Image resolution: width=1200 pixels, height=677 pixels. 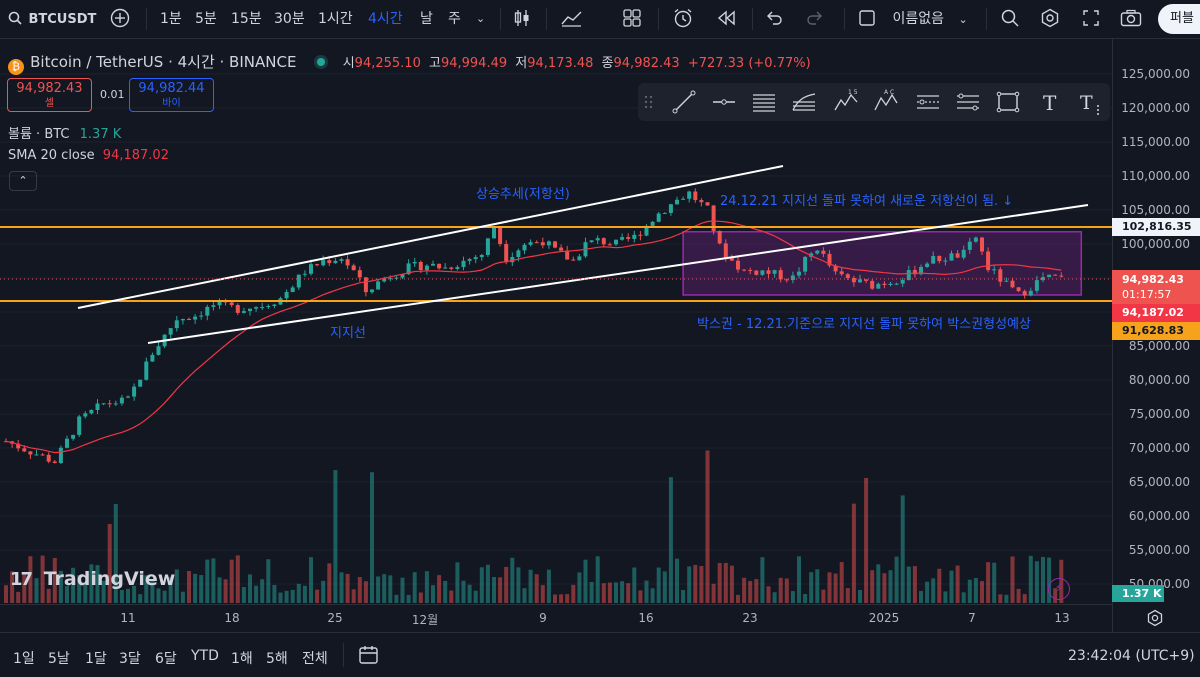 I want to click on publish-button: 퍼블, so click(x=1179, y=19).